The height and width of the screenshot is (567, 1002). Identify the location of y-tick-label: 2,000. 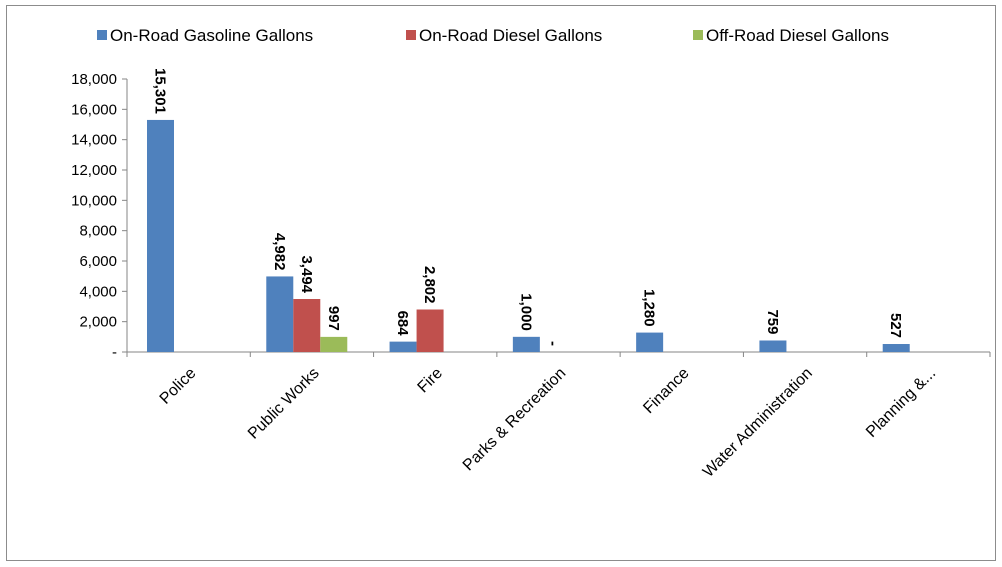
(98, 322).